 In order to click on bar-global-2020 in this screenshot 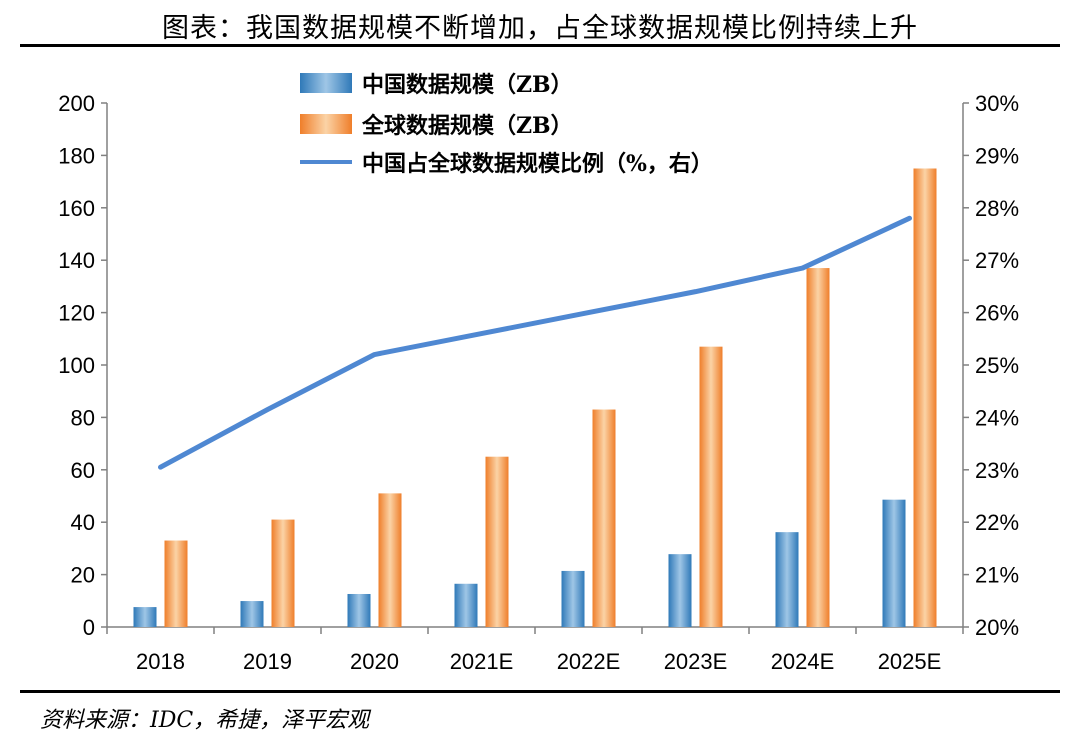, I will do `click(390, 560)`.